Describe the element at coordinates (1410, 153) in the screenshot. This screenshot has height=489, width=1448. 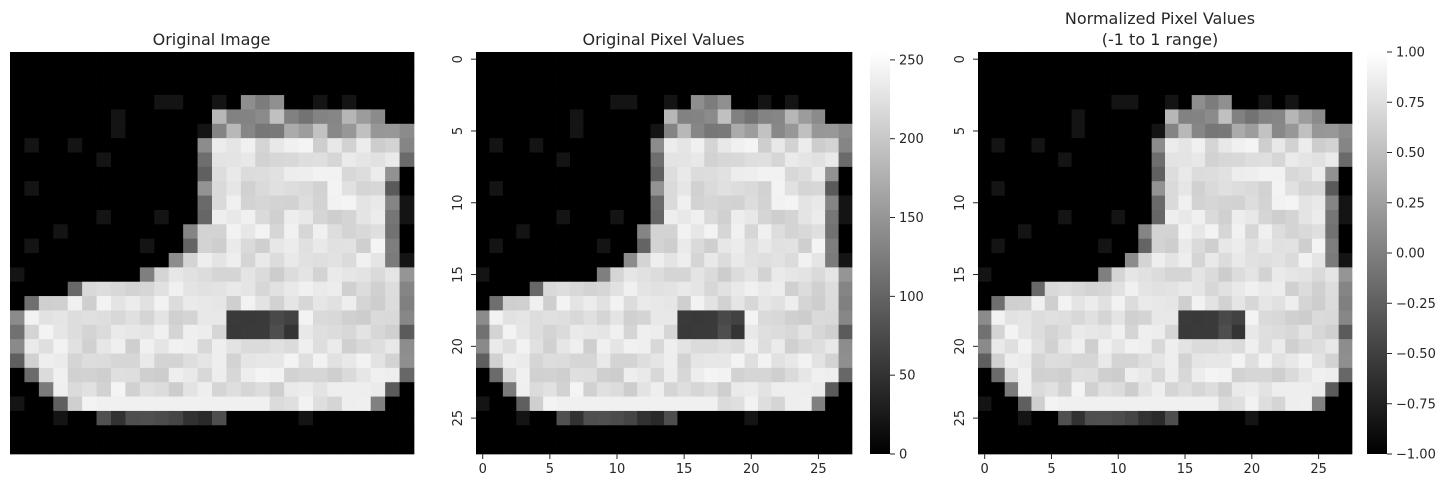
I see `colorbar-tick-label: 0.50` at that location.